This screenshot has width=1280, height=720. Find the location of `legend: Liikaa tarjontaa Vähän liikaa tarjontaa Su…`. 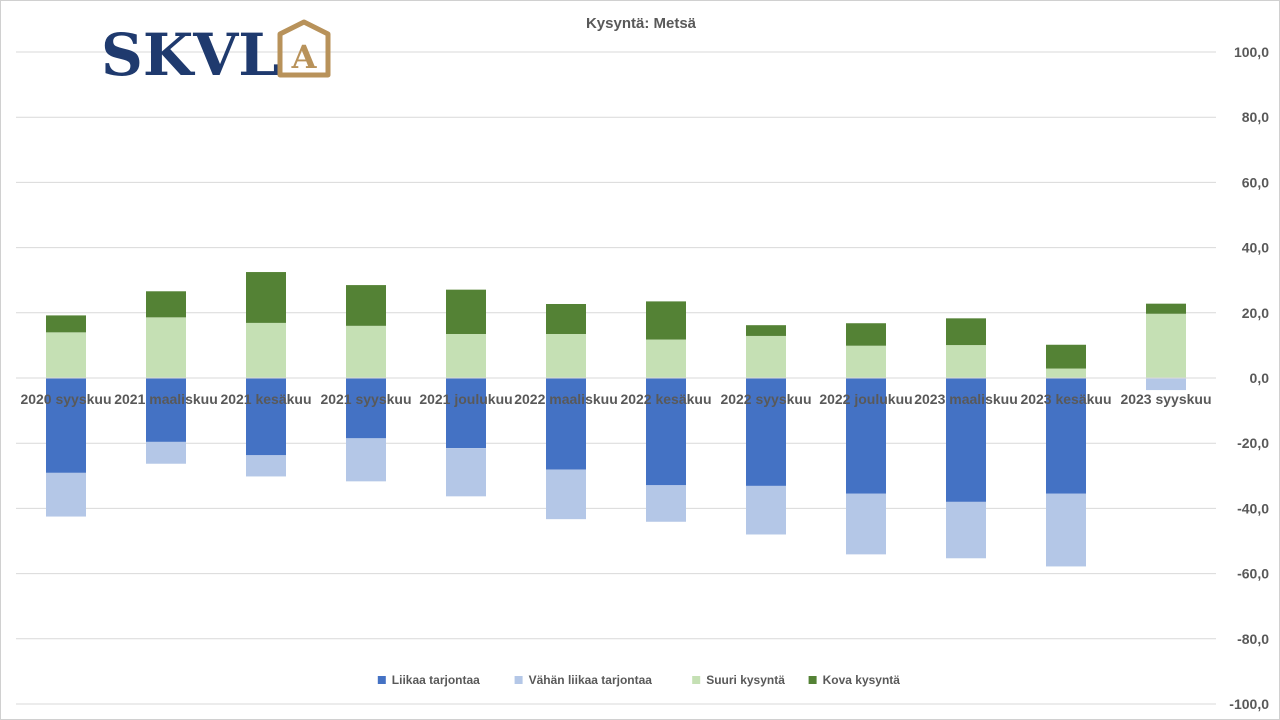

legend: Liikaa tarjontaa Vähän liikaa tarjontaa Su… is located at coordinates (639, 680).